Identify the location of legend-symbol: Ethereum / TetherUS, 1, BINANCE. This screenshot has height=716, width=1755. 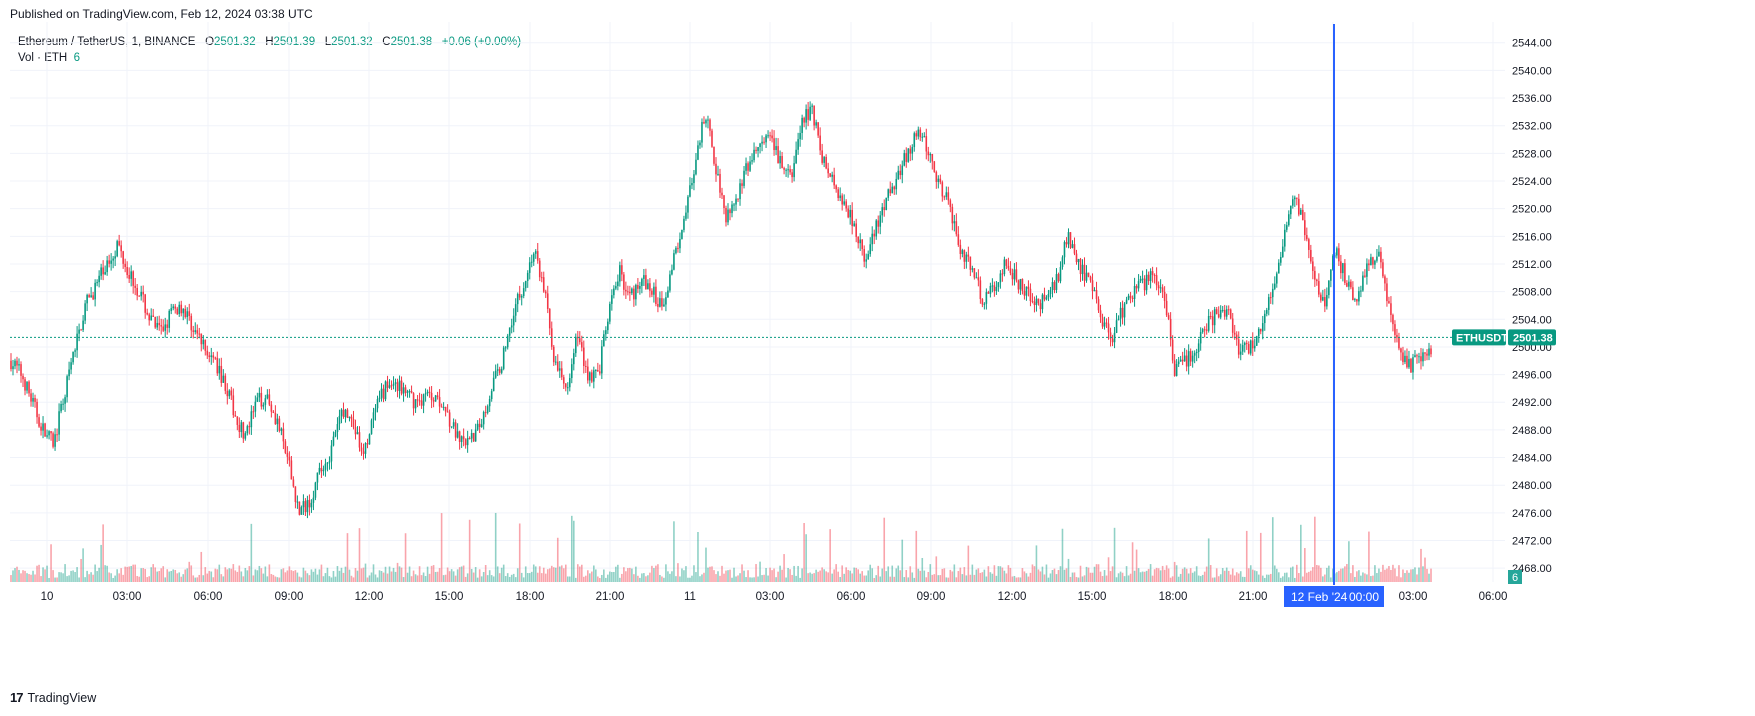
(107, 42).